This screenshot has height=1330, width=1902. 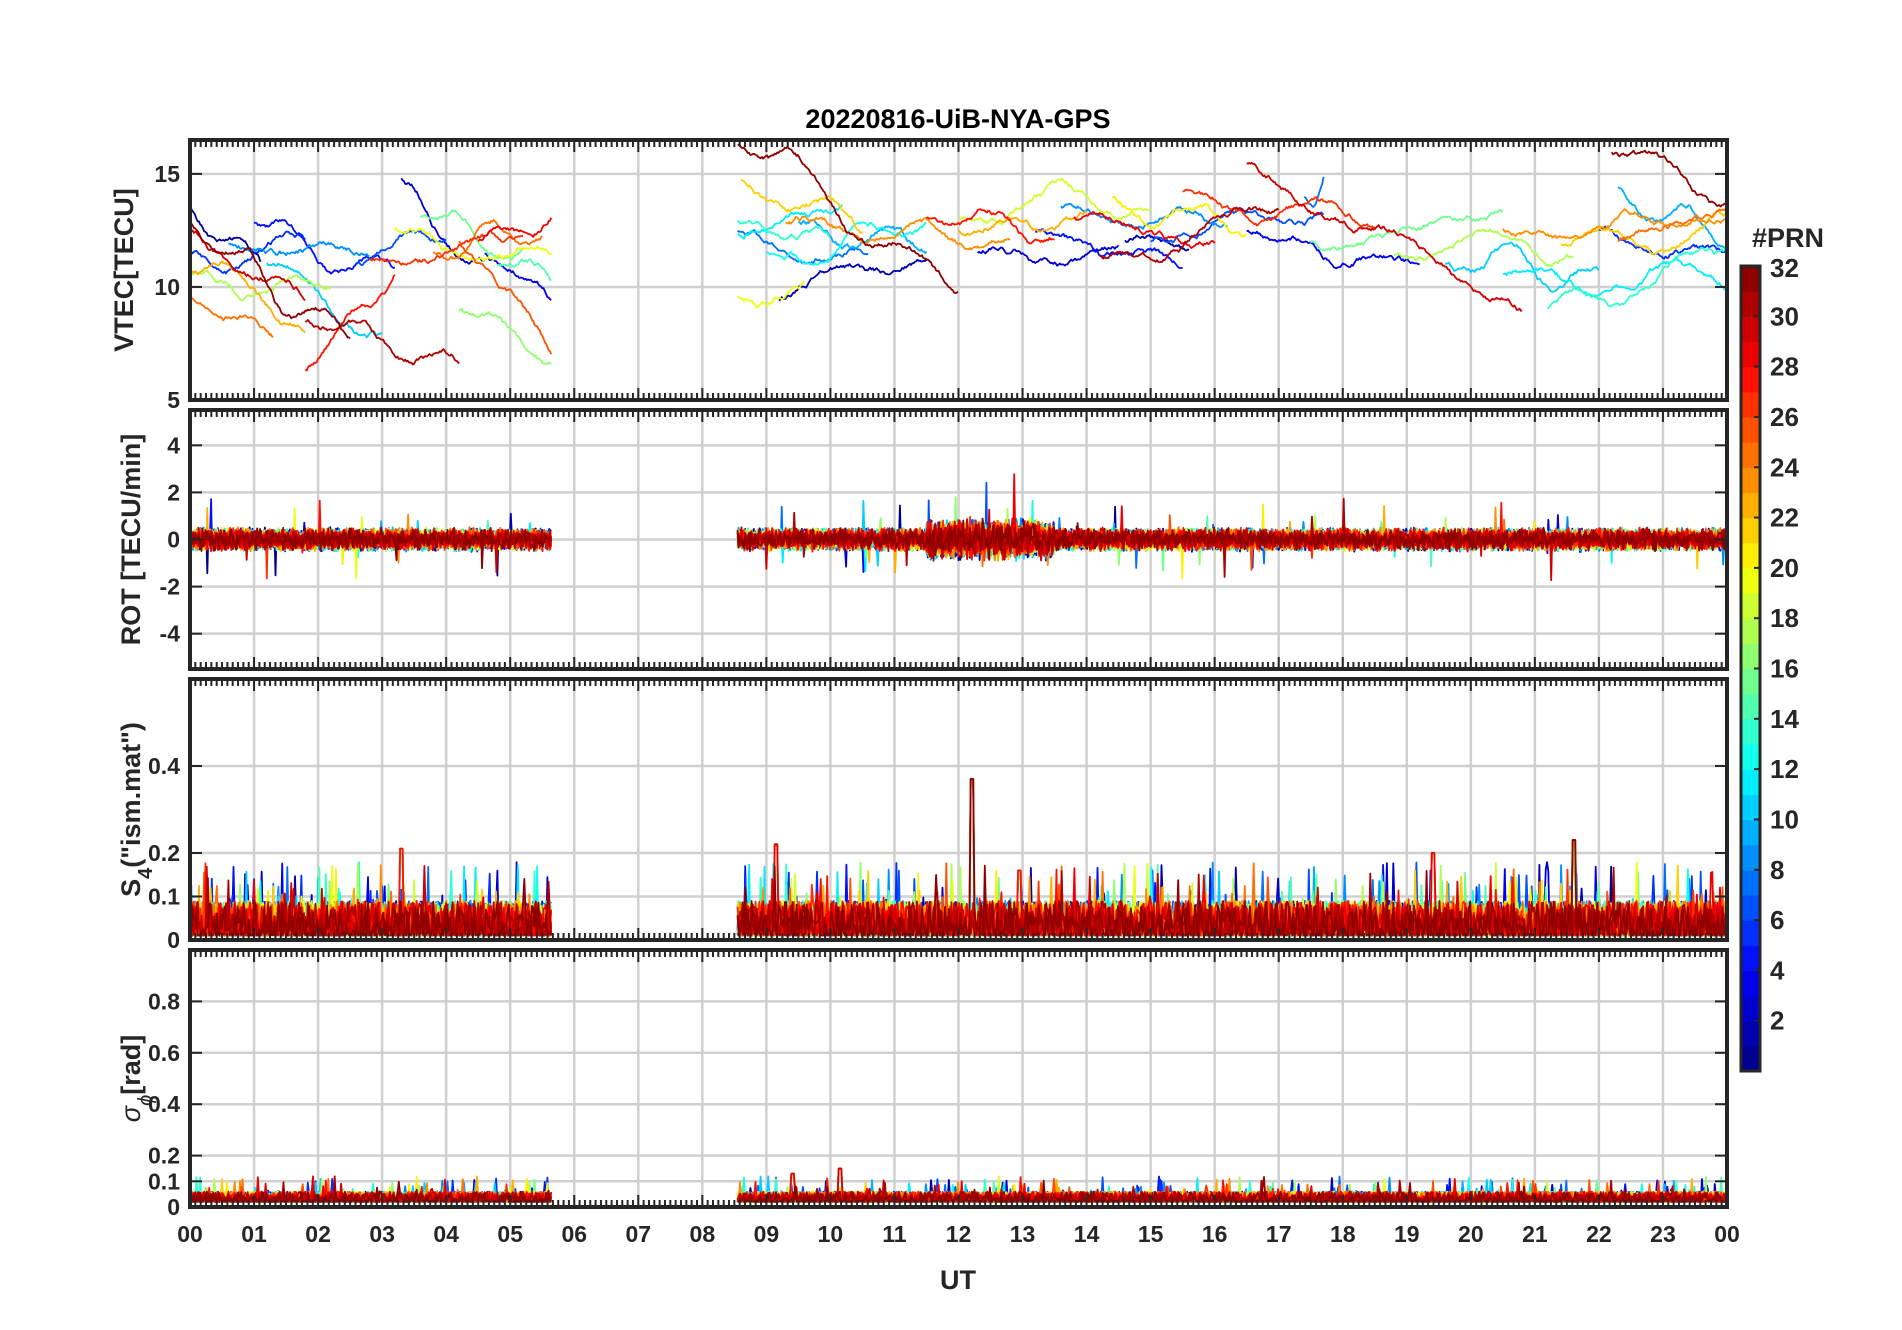 What do you see at coordinates (173, 940) in the screenshot?
I see `y-tick-label-s4: 0` at bounding box center [173, 940].